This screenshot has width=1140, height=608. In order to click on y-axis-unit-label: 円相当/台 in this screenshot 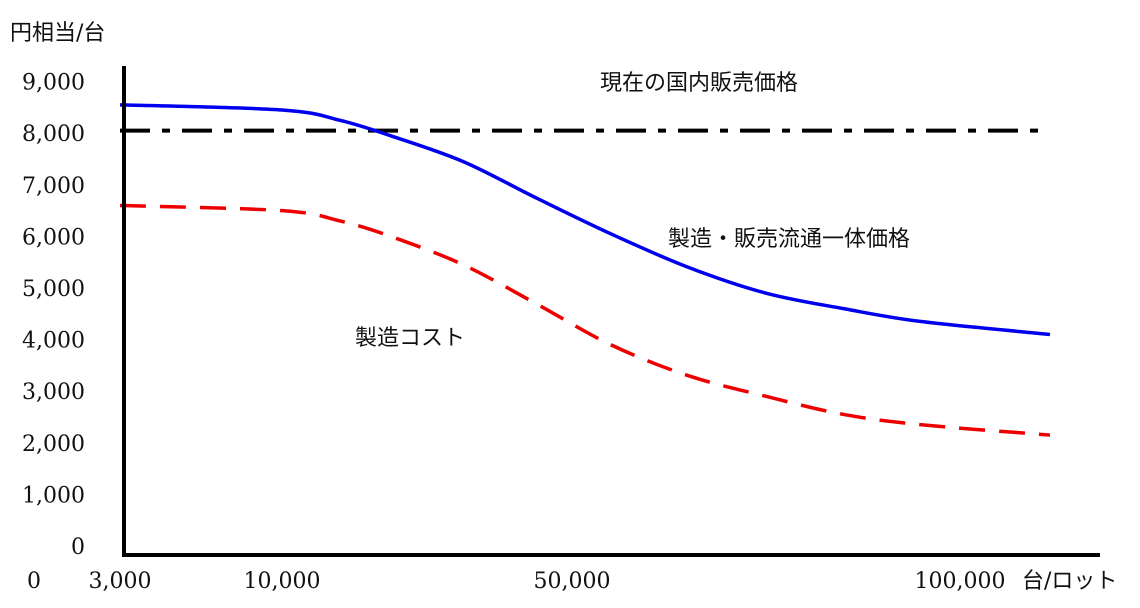, I will do `click(57, 33)`.